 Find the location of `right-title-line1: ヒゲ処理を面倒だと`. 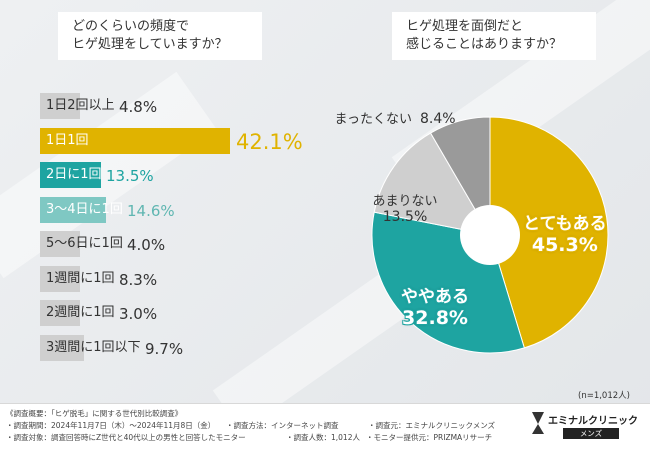

right-title-line1: ヒゲ処理を面倒だと is located at coordinates (465, 26).